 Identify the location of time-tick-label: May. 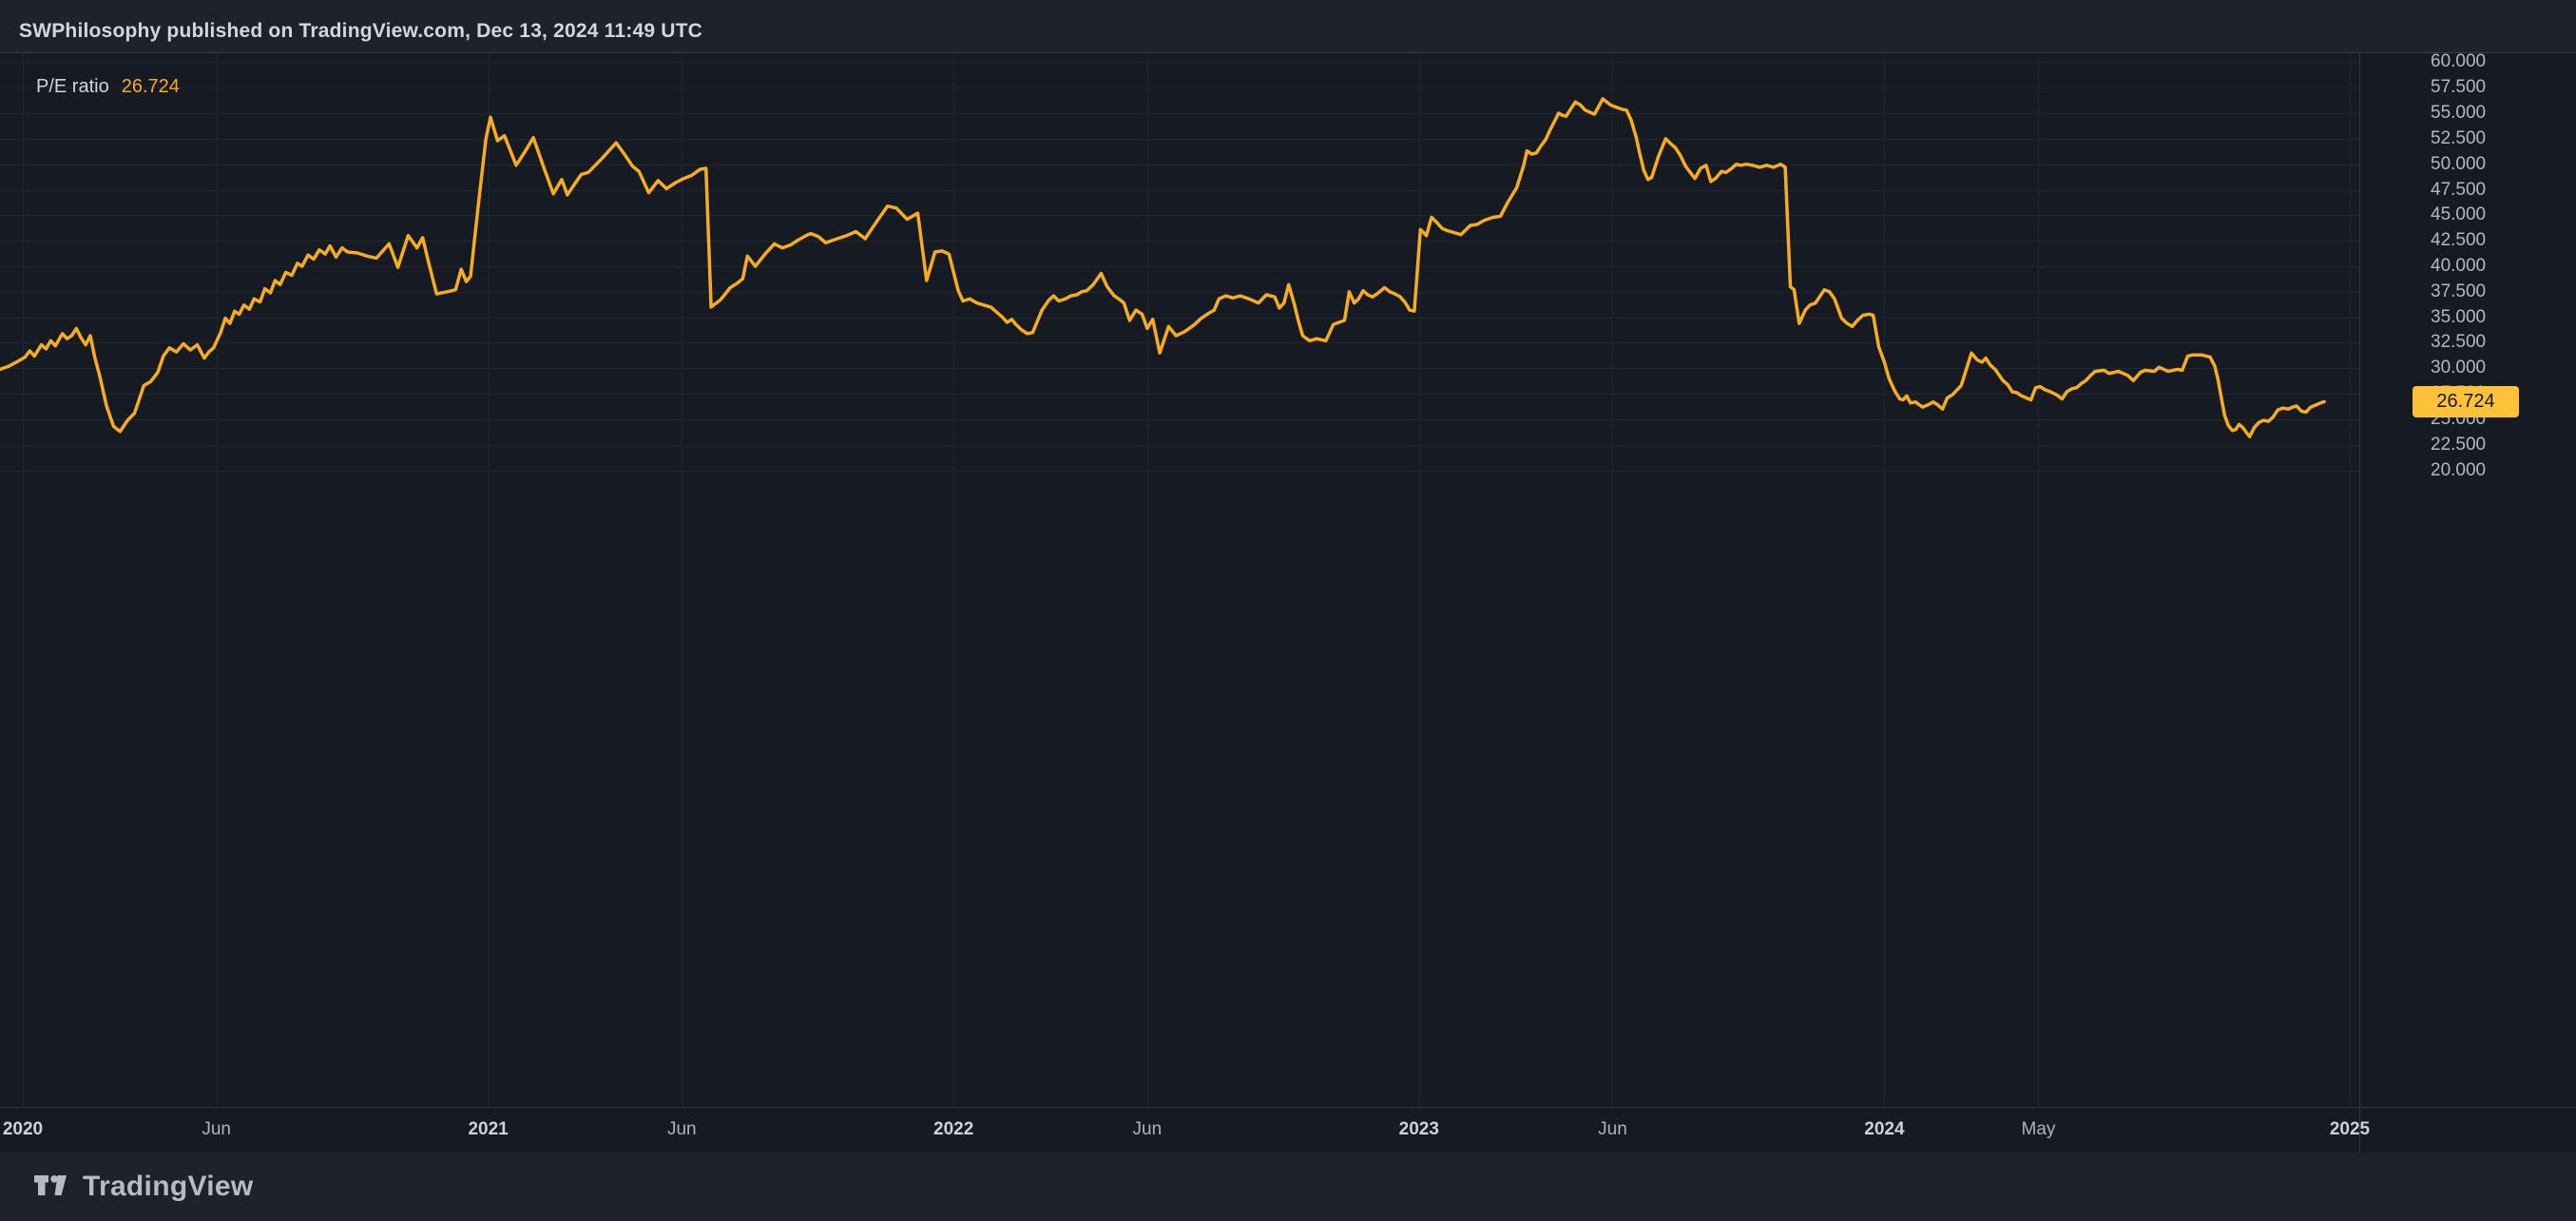
(2038, 1129).